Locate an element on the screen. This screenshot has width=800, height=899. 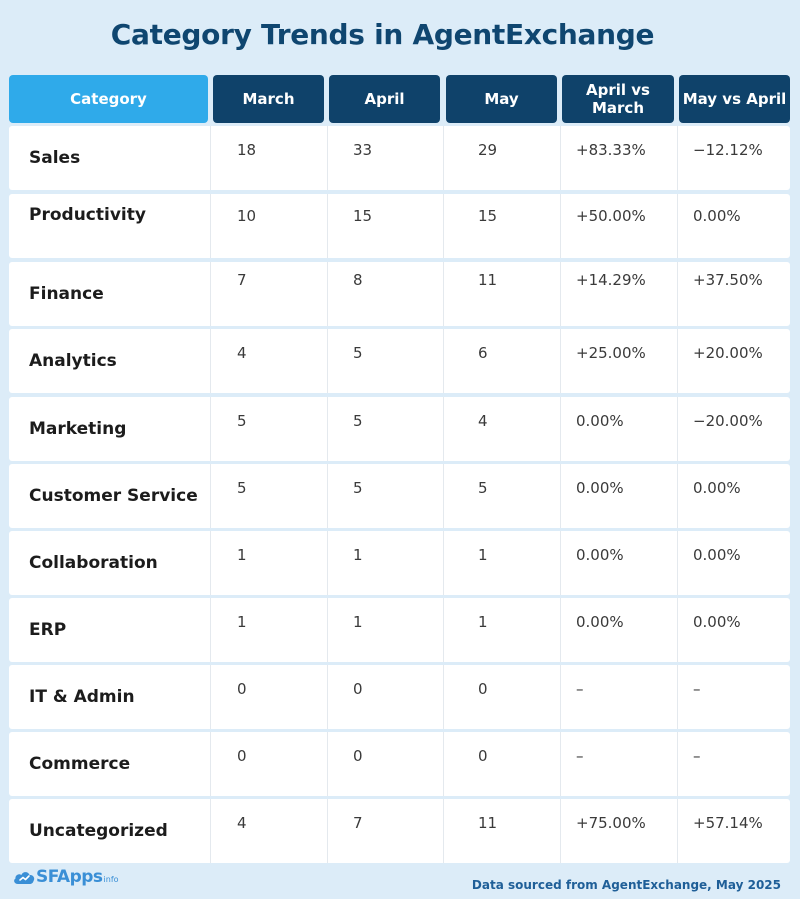
header-march: March is located at coordinates (268, 99).